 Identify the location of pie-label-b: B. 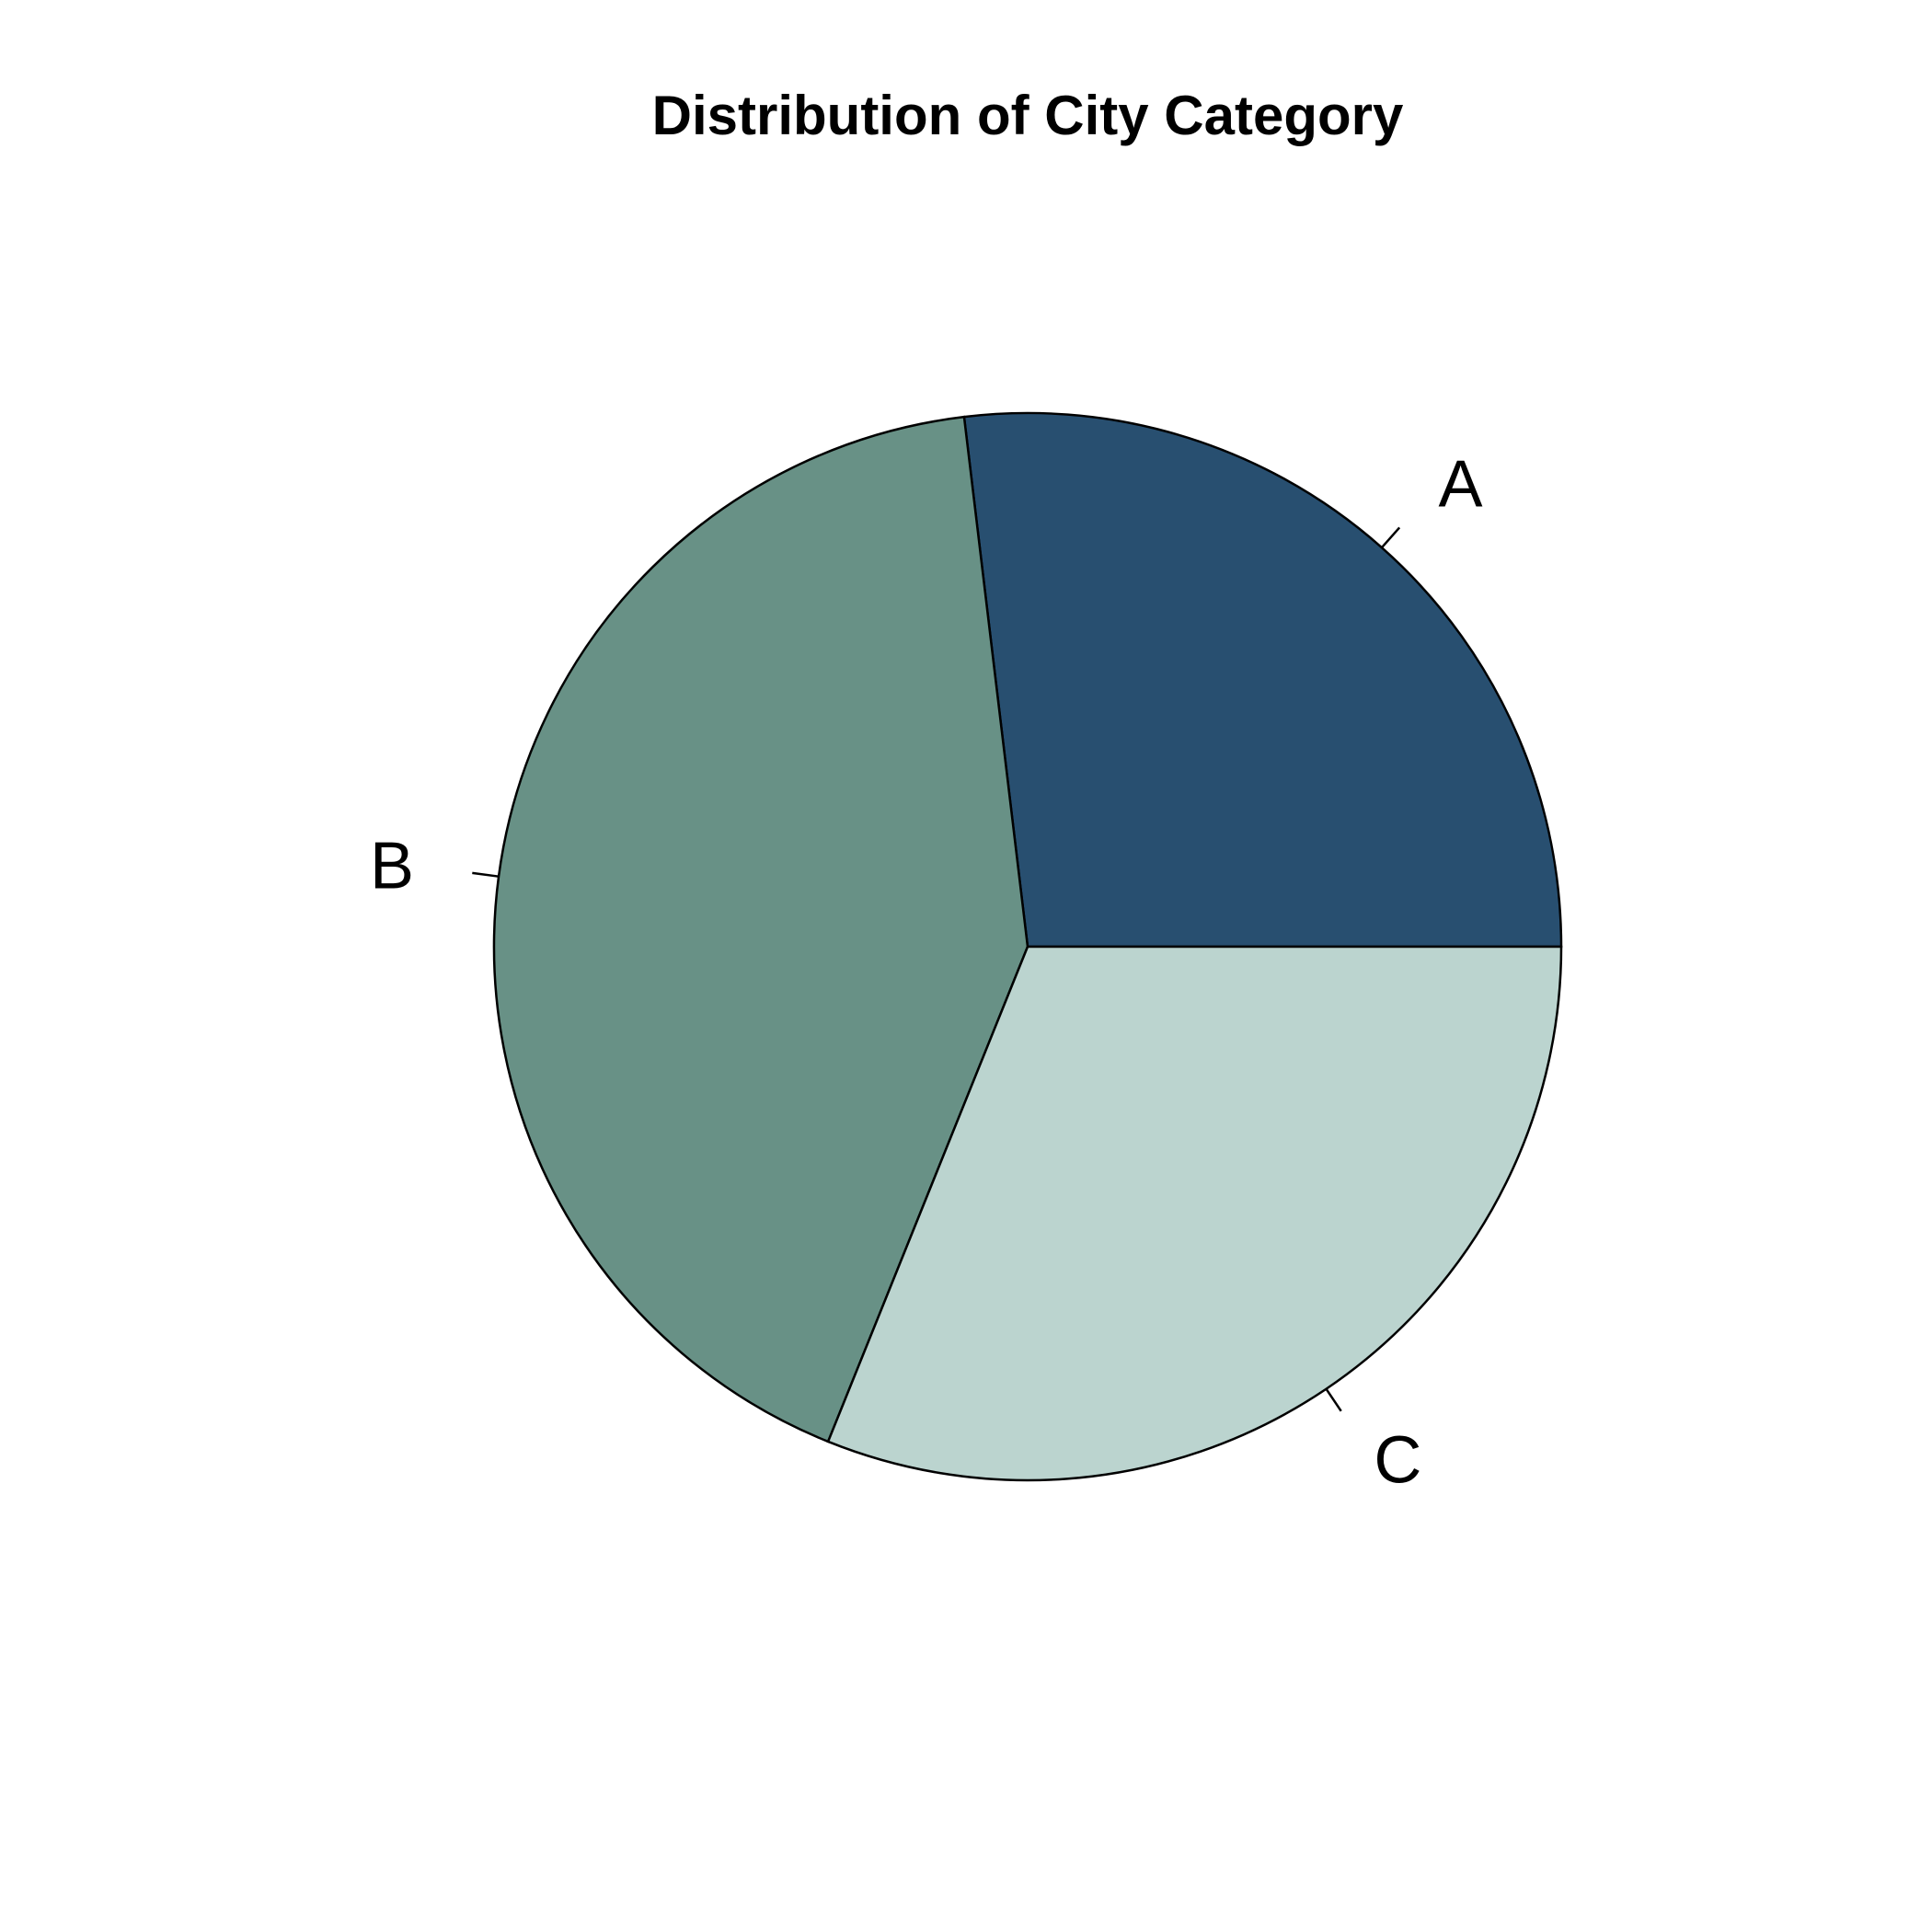
(392, 866).